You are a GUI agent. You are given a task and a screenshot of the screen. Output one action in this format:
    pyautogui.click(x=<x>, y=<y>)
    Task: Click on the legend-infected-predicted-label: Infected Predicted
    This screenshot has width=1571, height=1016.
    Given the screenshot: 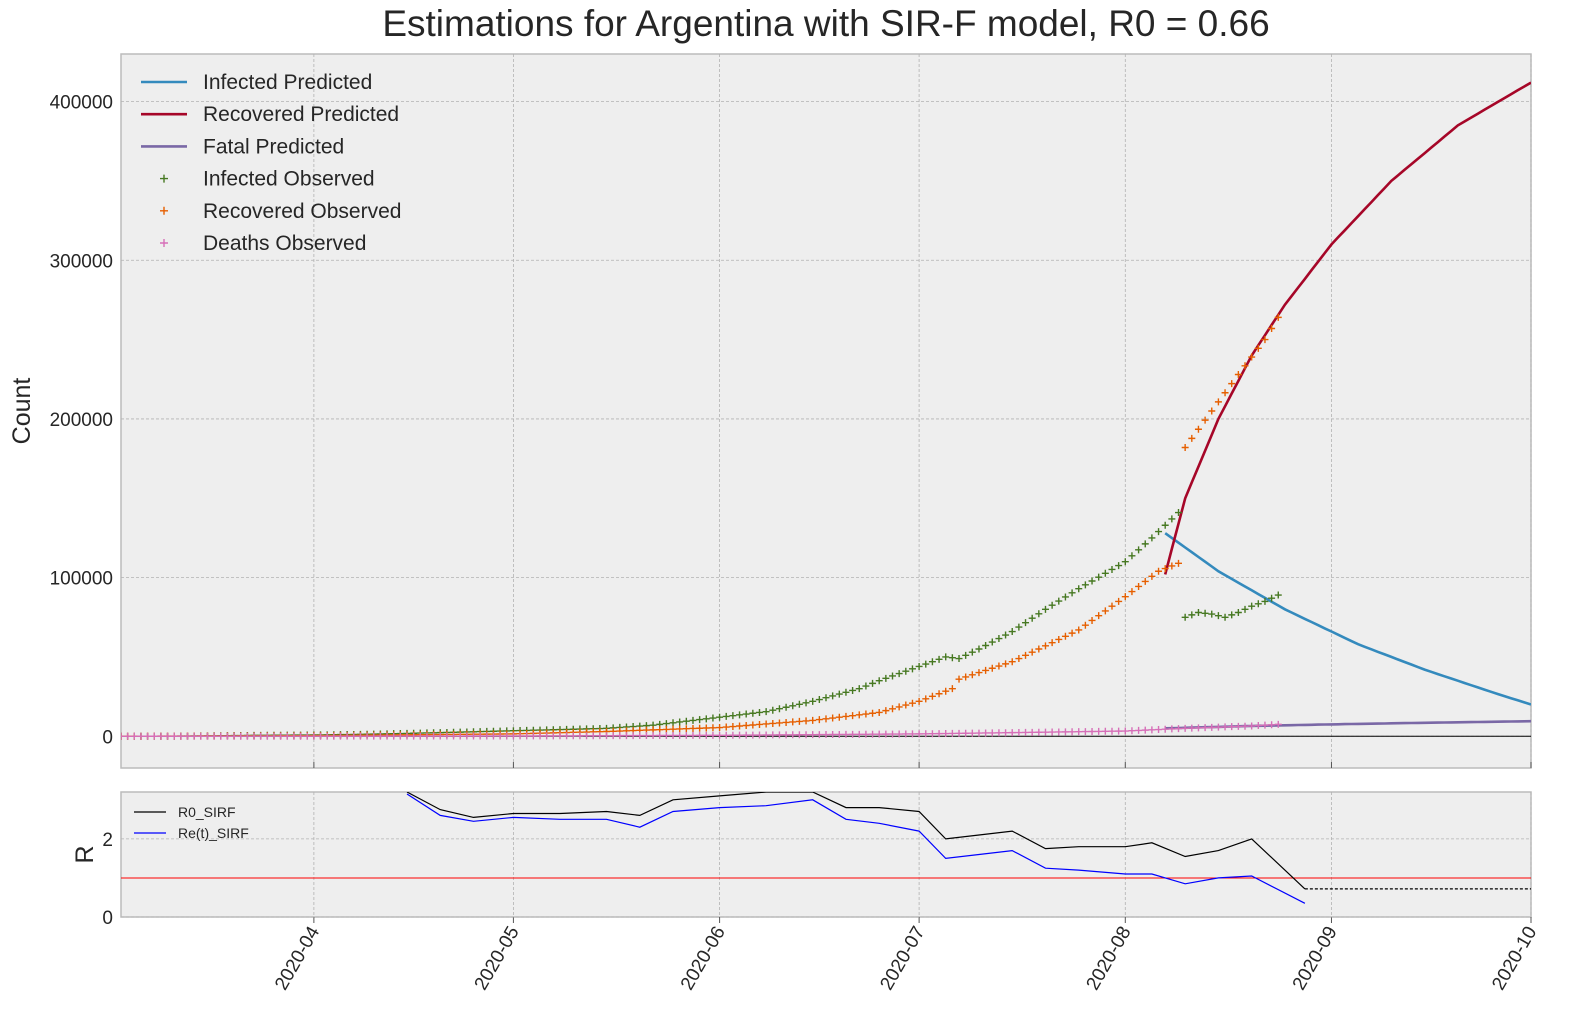 What is the action you would take?
    pyautogui.click(x=287, y=82)
    